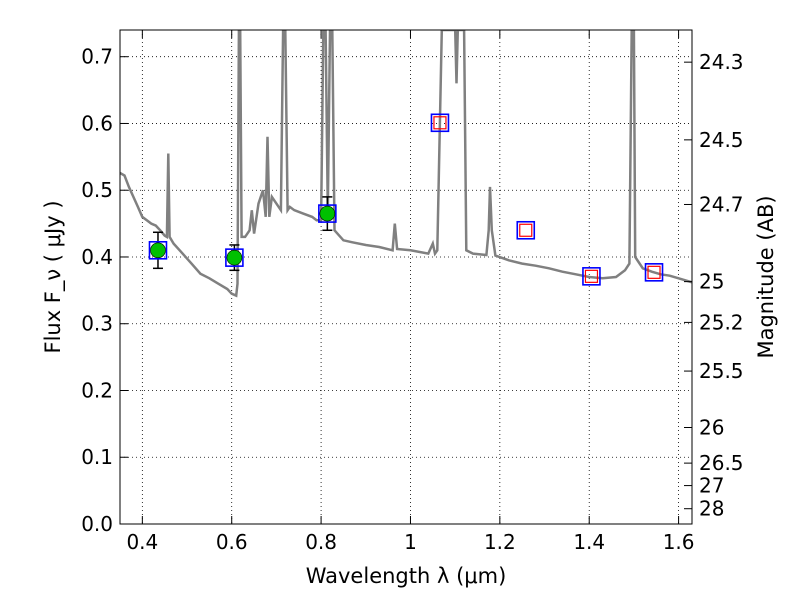 The width and height of the screenshot is (800, 600). Describe the element at coordinates (97, 390) in the screenshot. I see `y-tick-label: 0.2` at that location.